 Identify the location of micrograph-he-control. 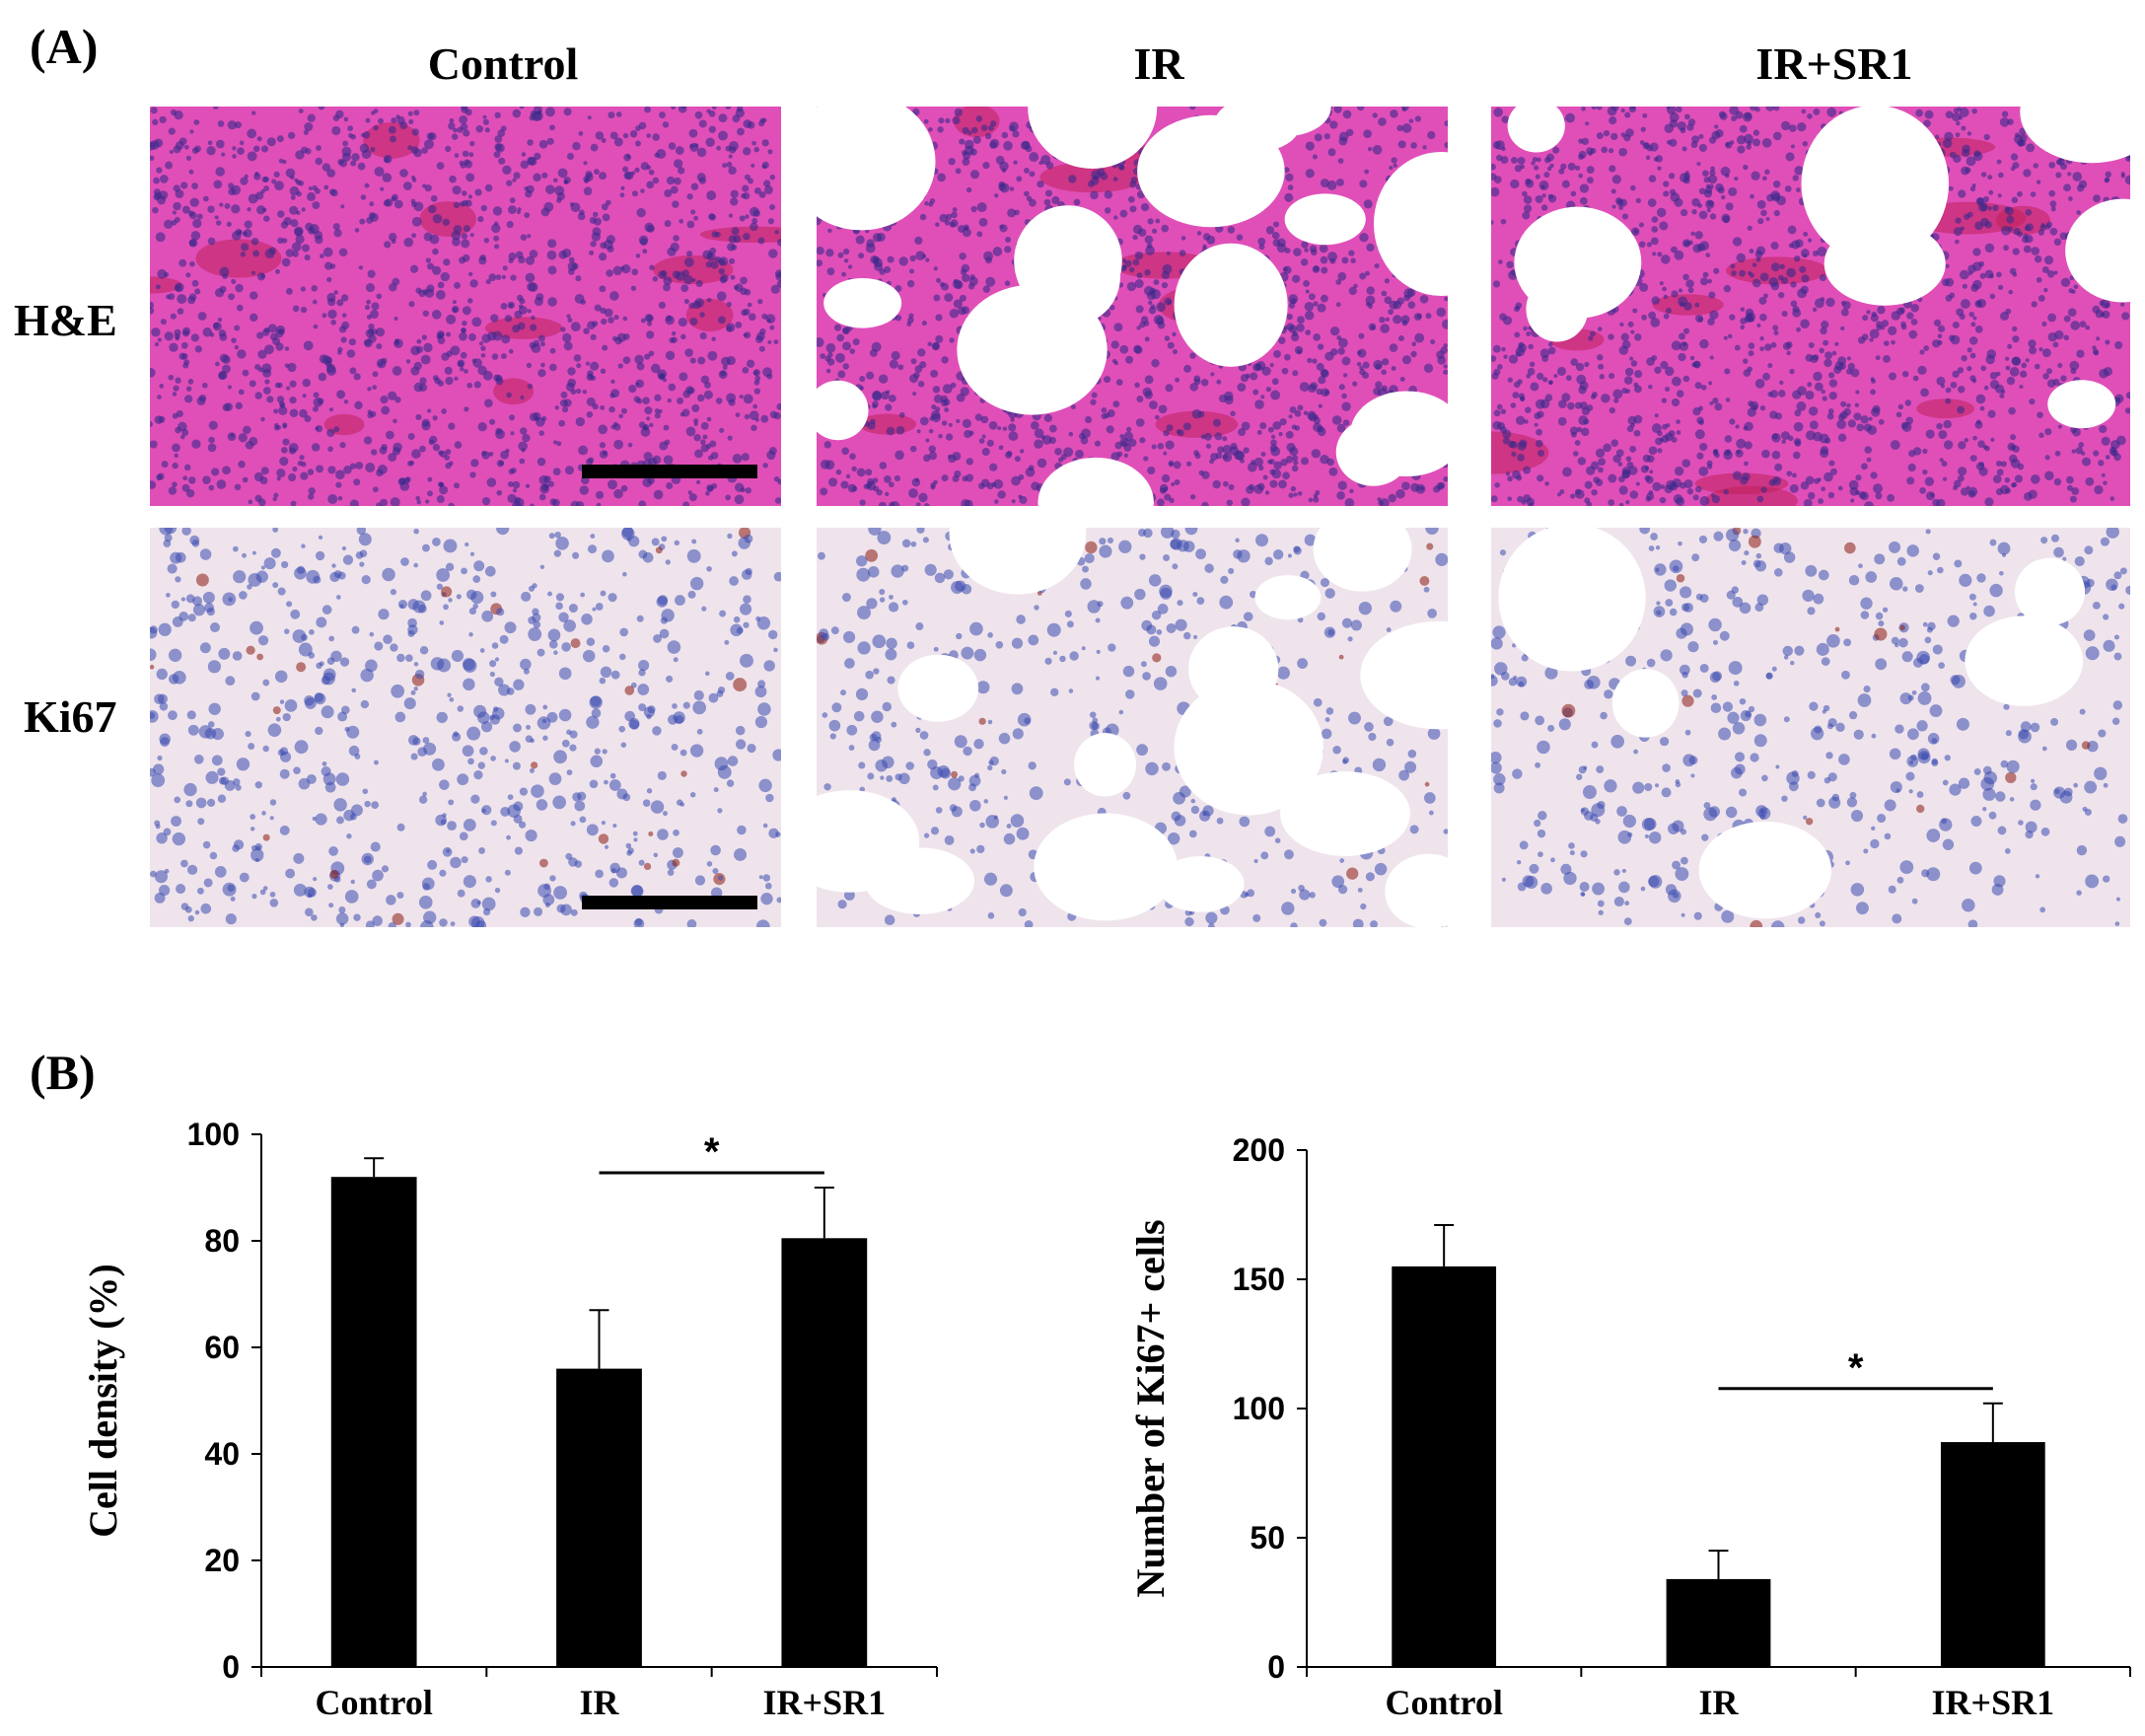
(465, 306).